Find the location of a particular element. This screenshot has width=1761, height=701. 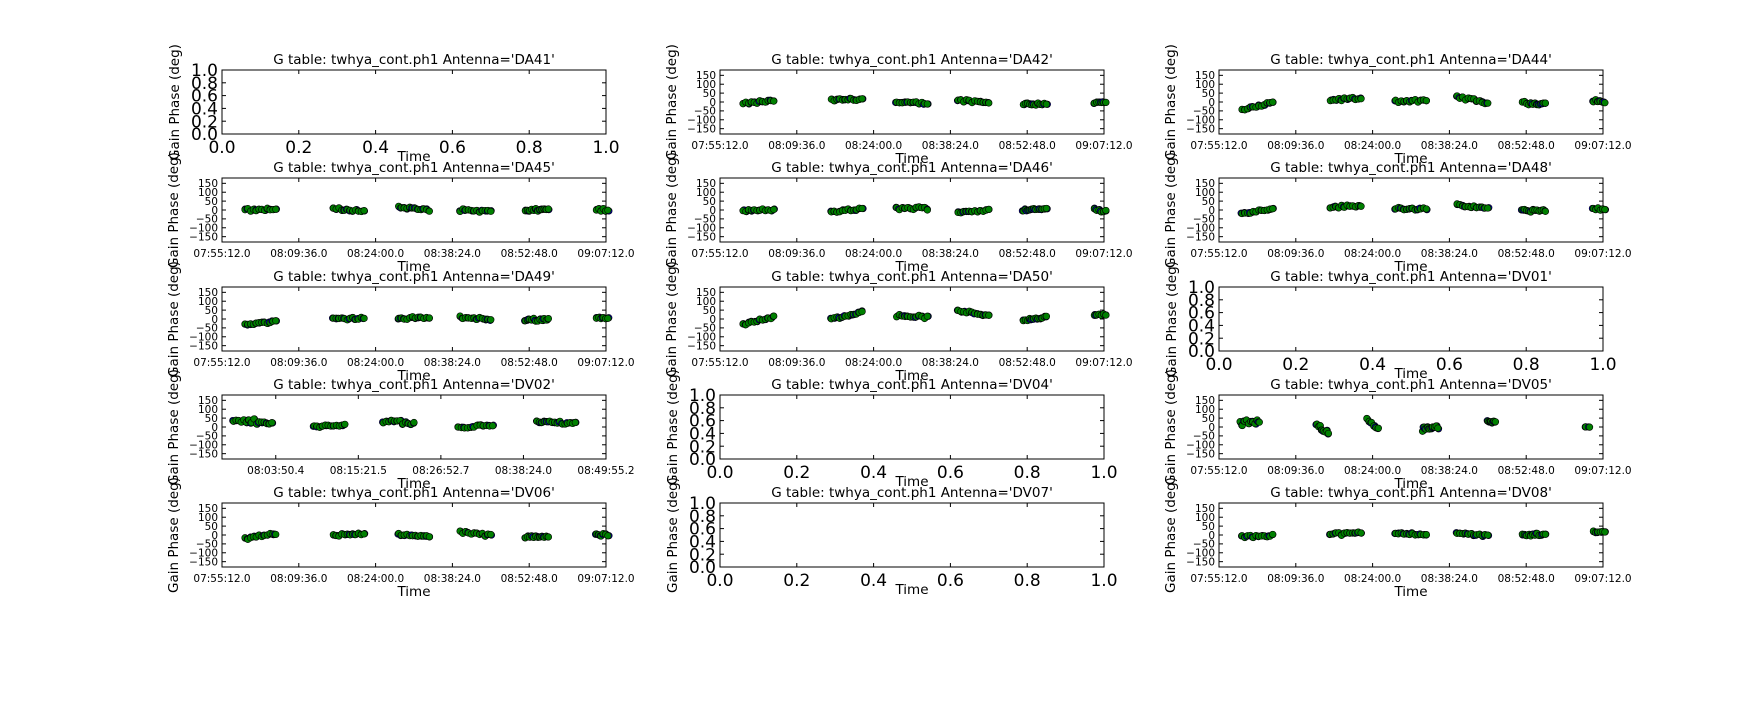

subplot-title: G table: twhya_cont.ph1 Antenna='DA42' is located at coordinates (912, 60).